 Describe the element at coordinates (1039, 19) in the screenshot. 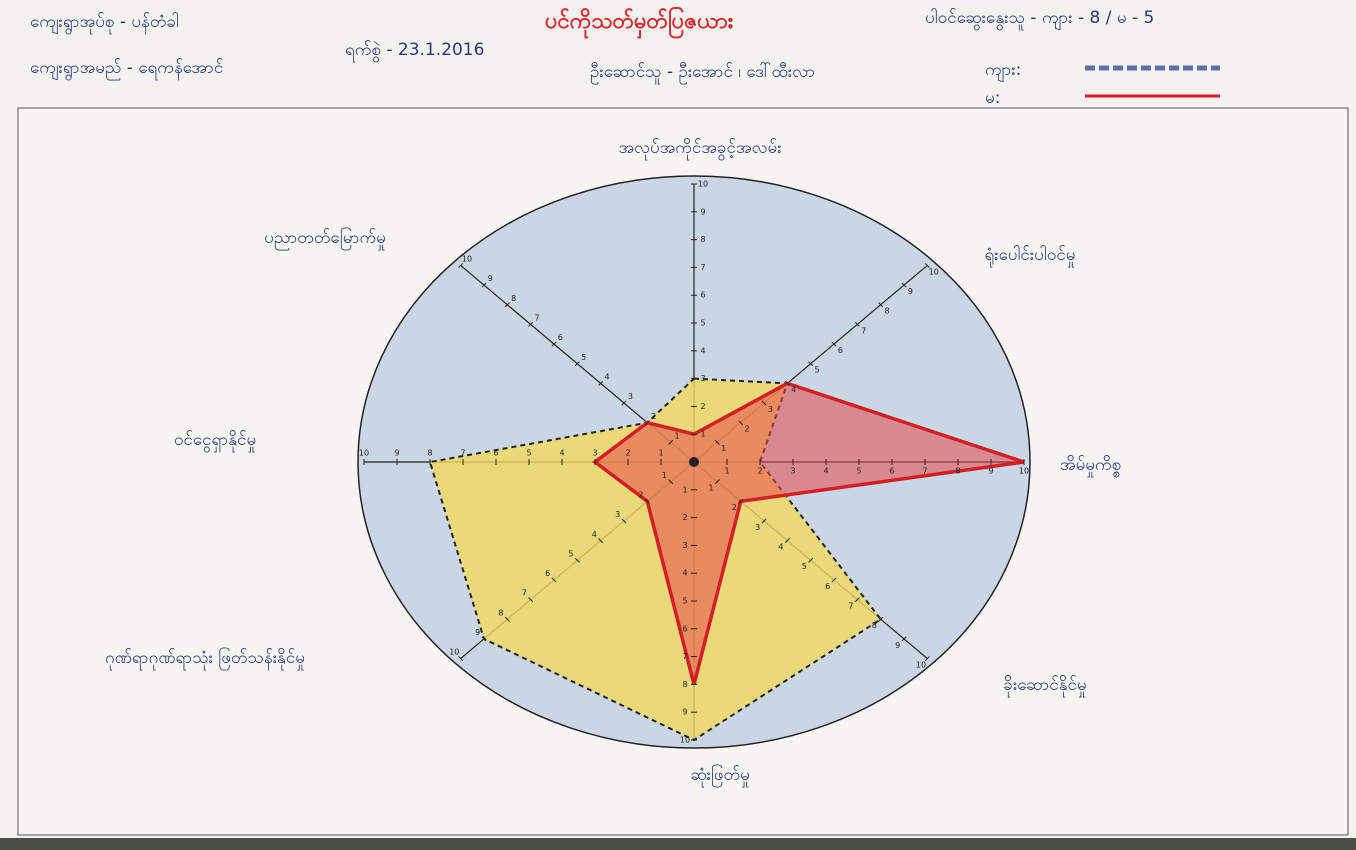

I see `participants: ပါဝင်ဆွေးနွေးသူ - ကျား - 8 / မ - 5` at that location.